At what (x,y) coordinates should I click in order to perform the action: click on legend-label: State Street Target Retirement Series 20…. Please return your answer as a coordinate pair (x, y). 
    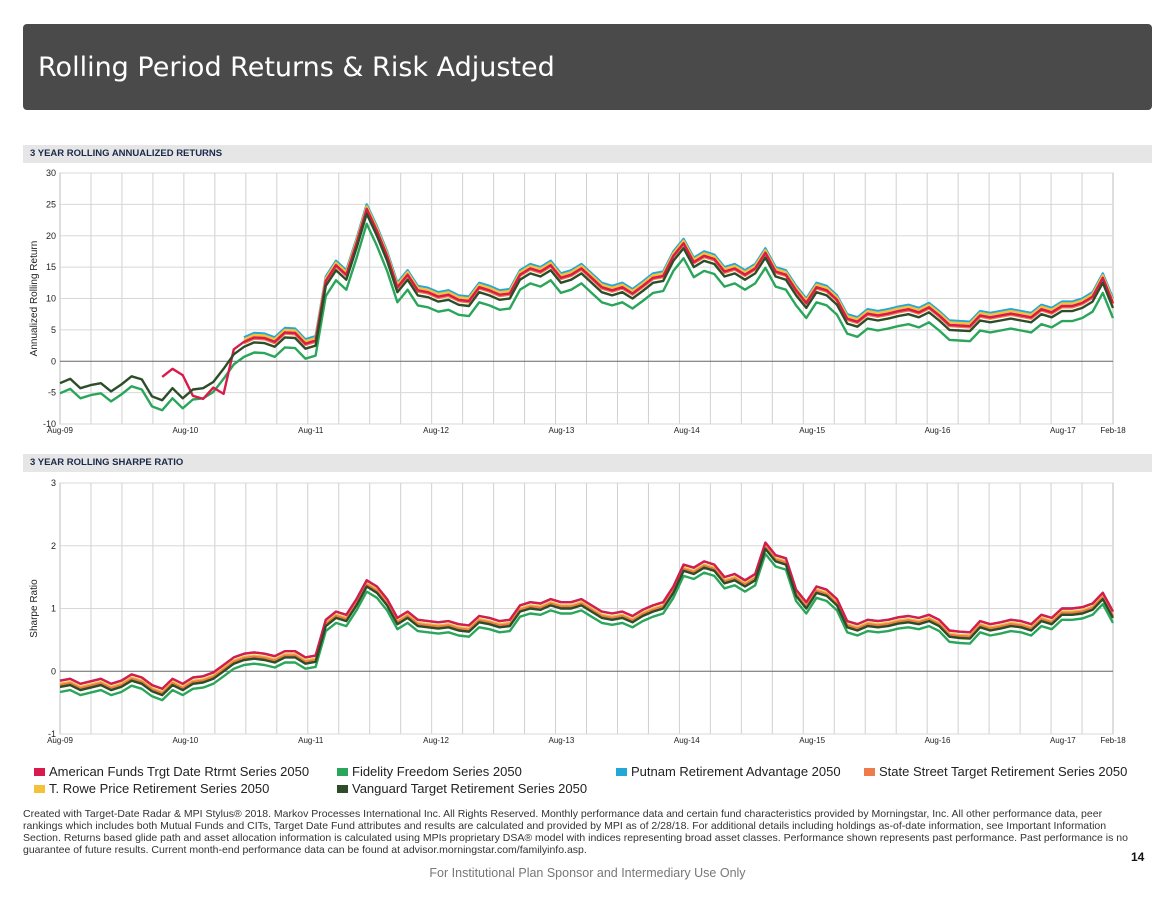
    Looking at the image, I should click on (1003, 771).